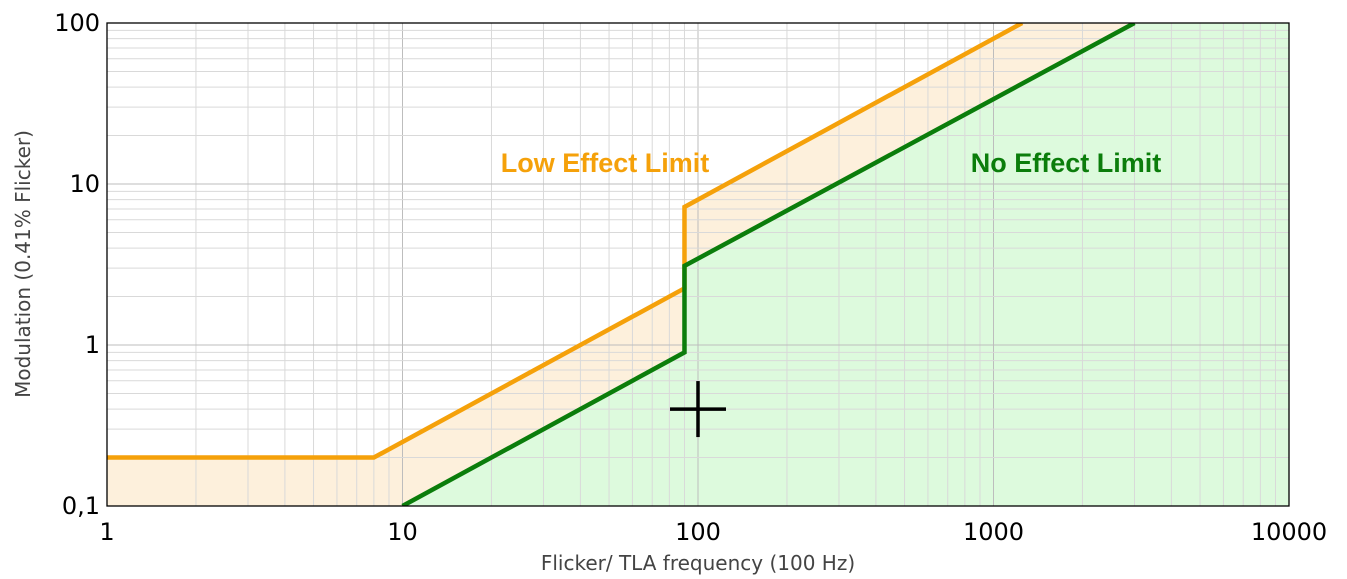  I want to click on x-tick-label: 10000, so click(1289, 532).